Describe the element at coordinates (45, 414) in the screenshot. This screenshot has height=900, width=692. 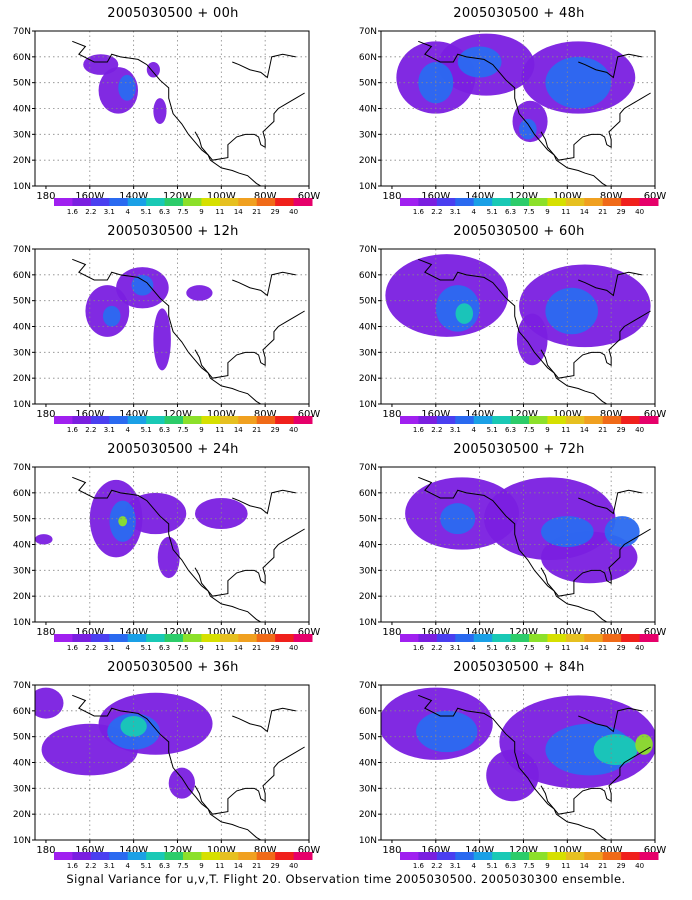
I see `x-tick-label: 180` at that location.